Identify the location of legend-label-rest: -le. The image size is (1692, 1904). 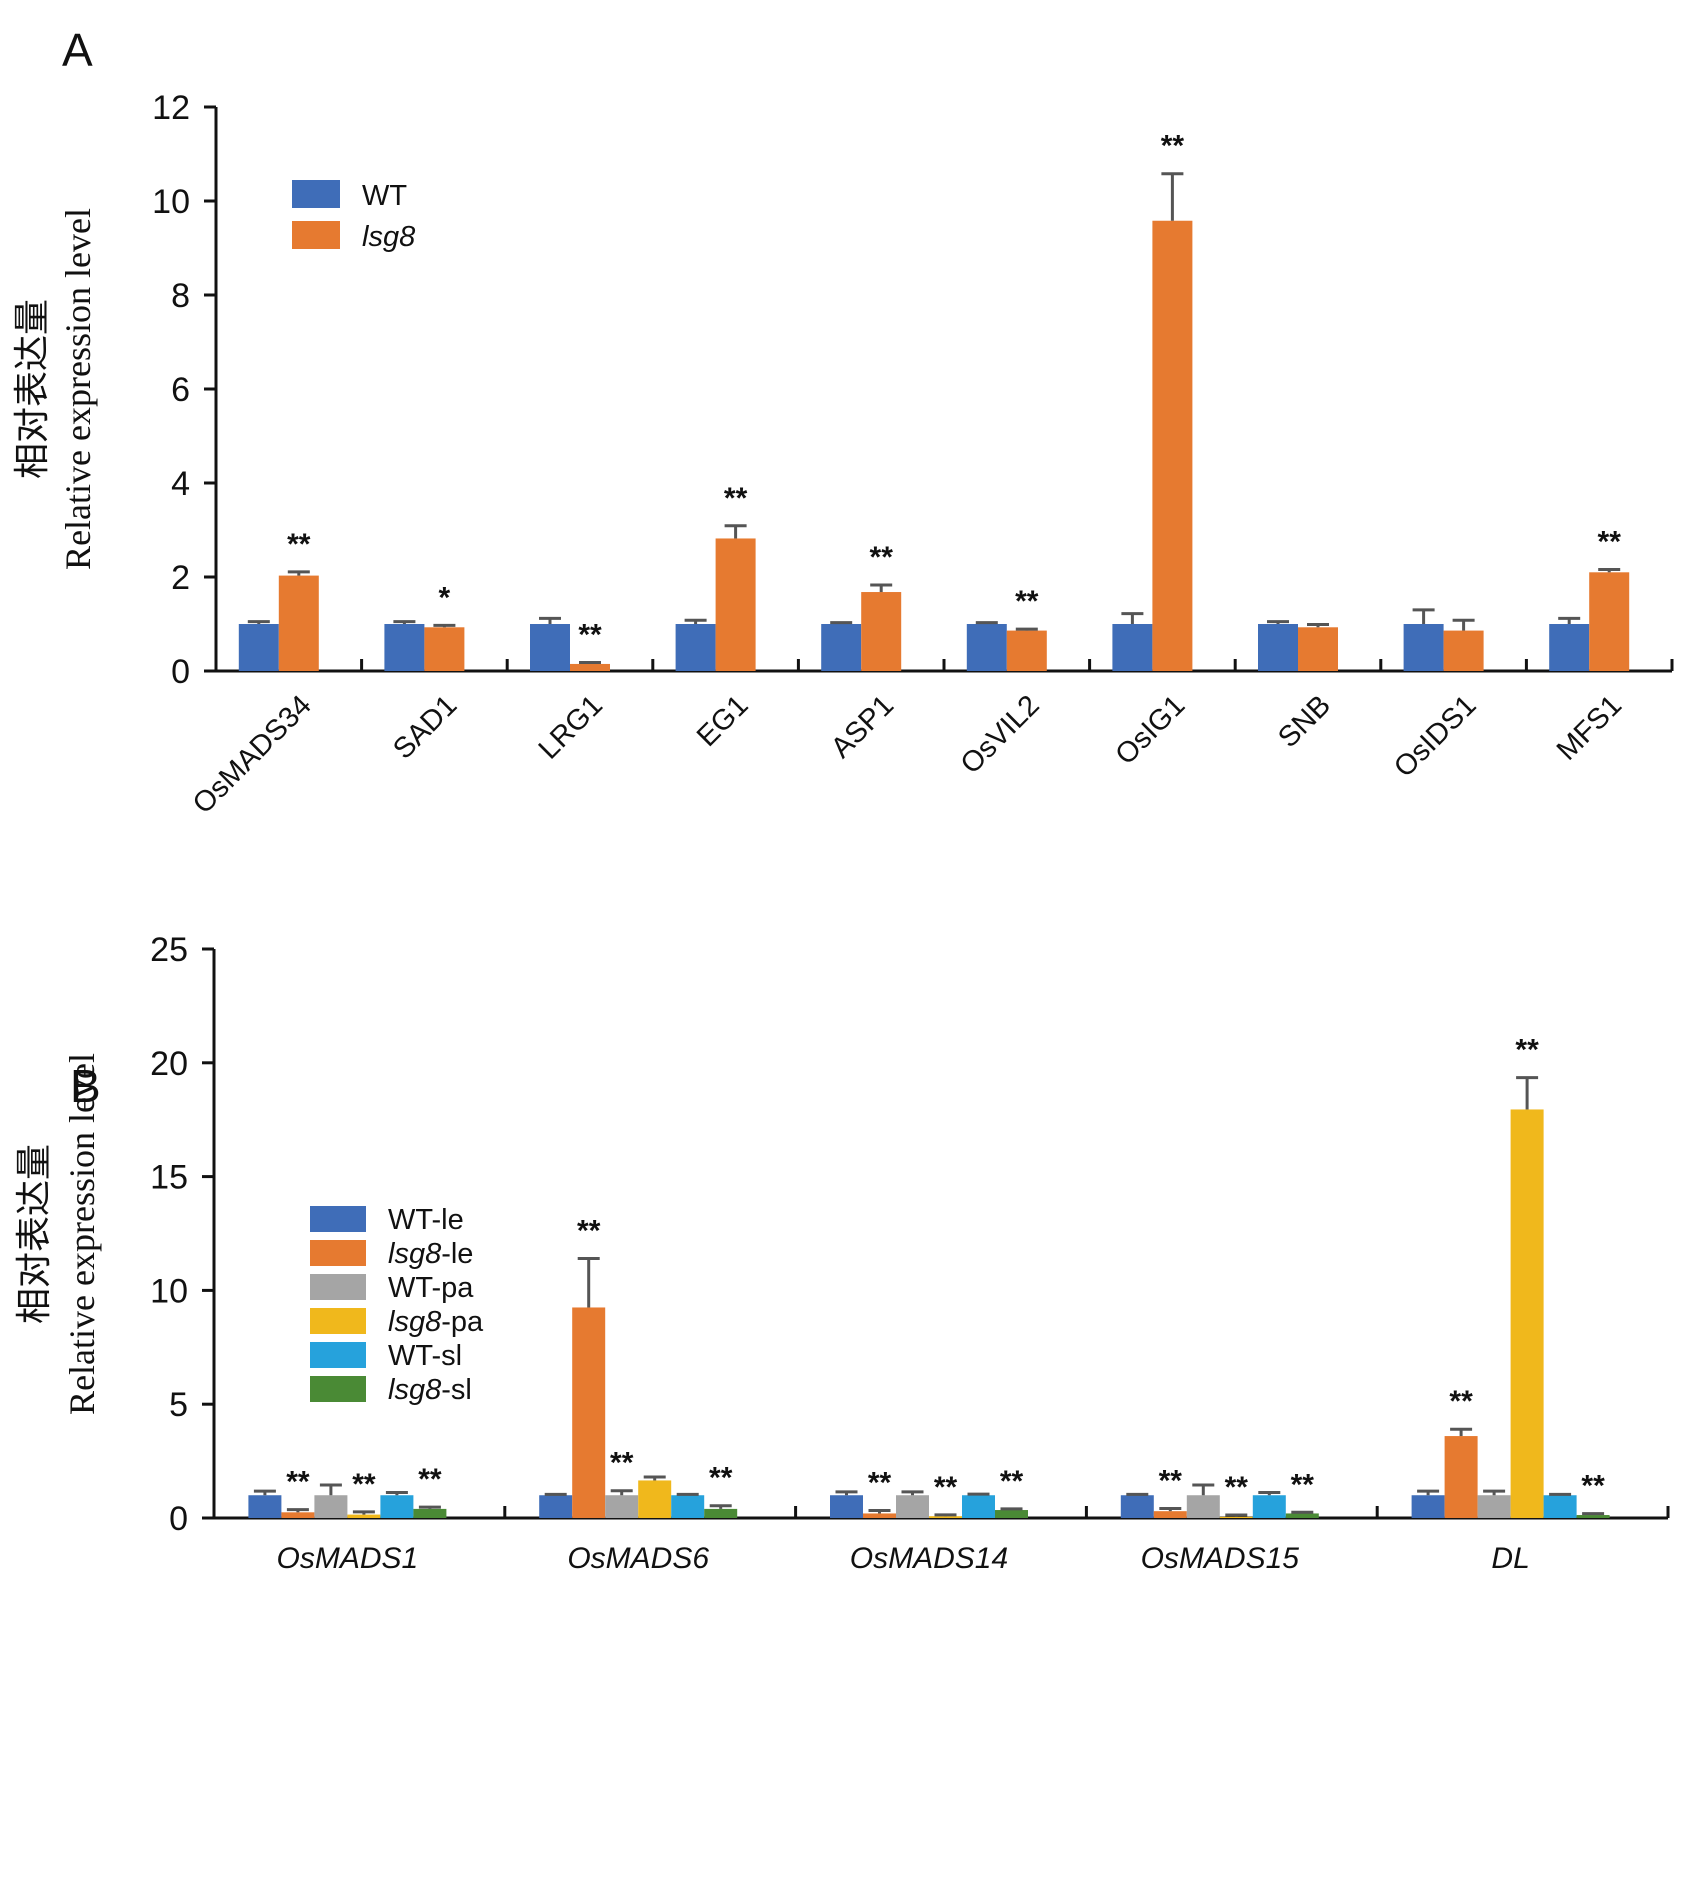
(457, 1254).